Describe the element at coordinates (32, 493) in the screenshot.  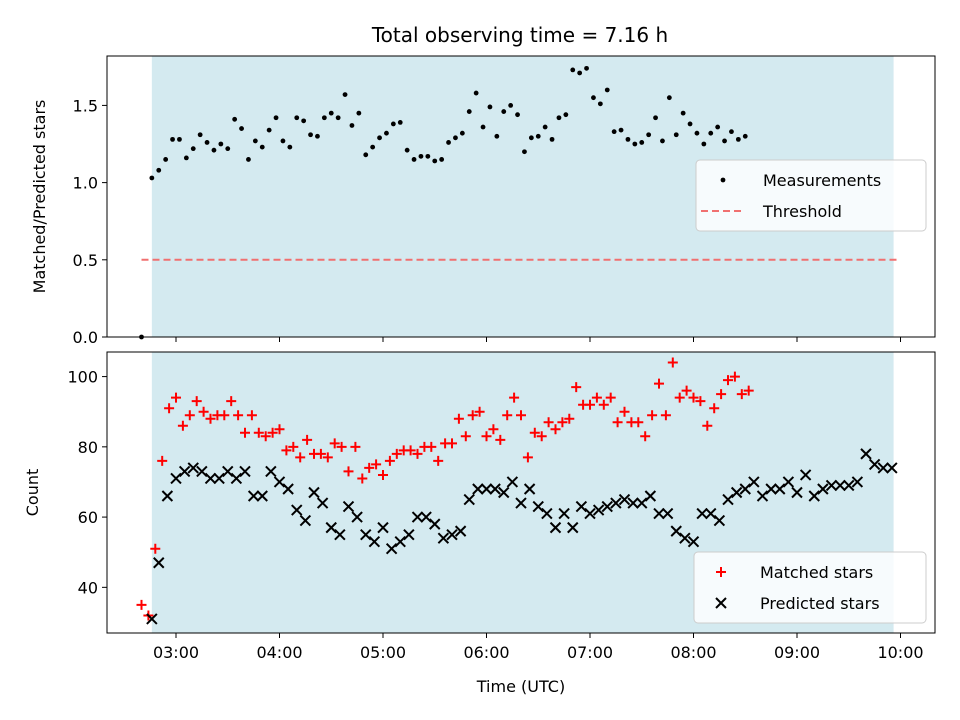
I see `y-axis-label: Count` at that location.